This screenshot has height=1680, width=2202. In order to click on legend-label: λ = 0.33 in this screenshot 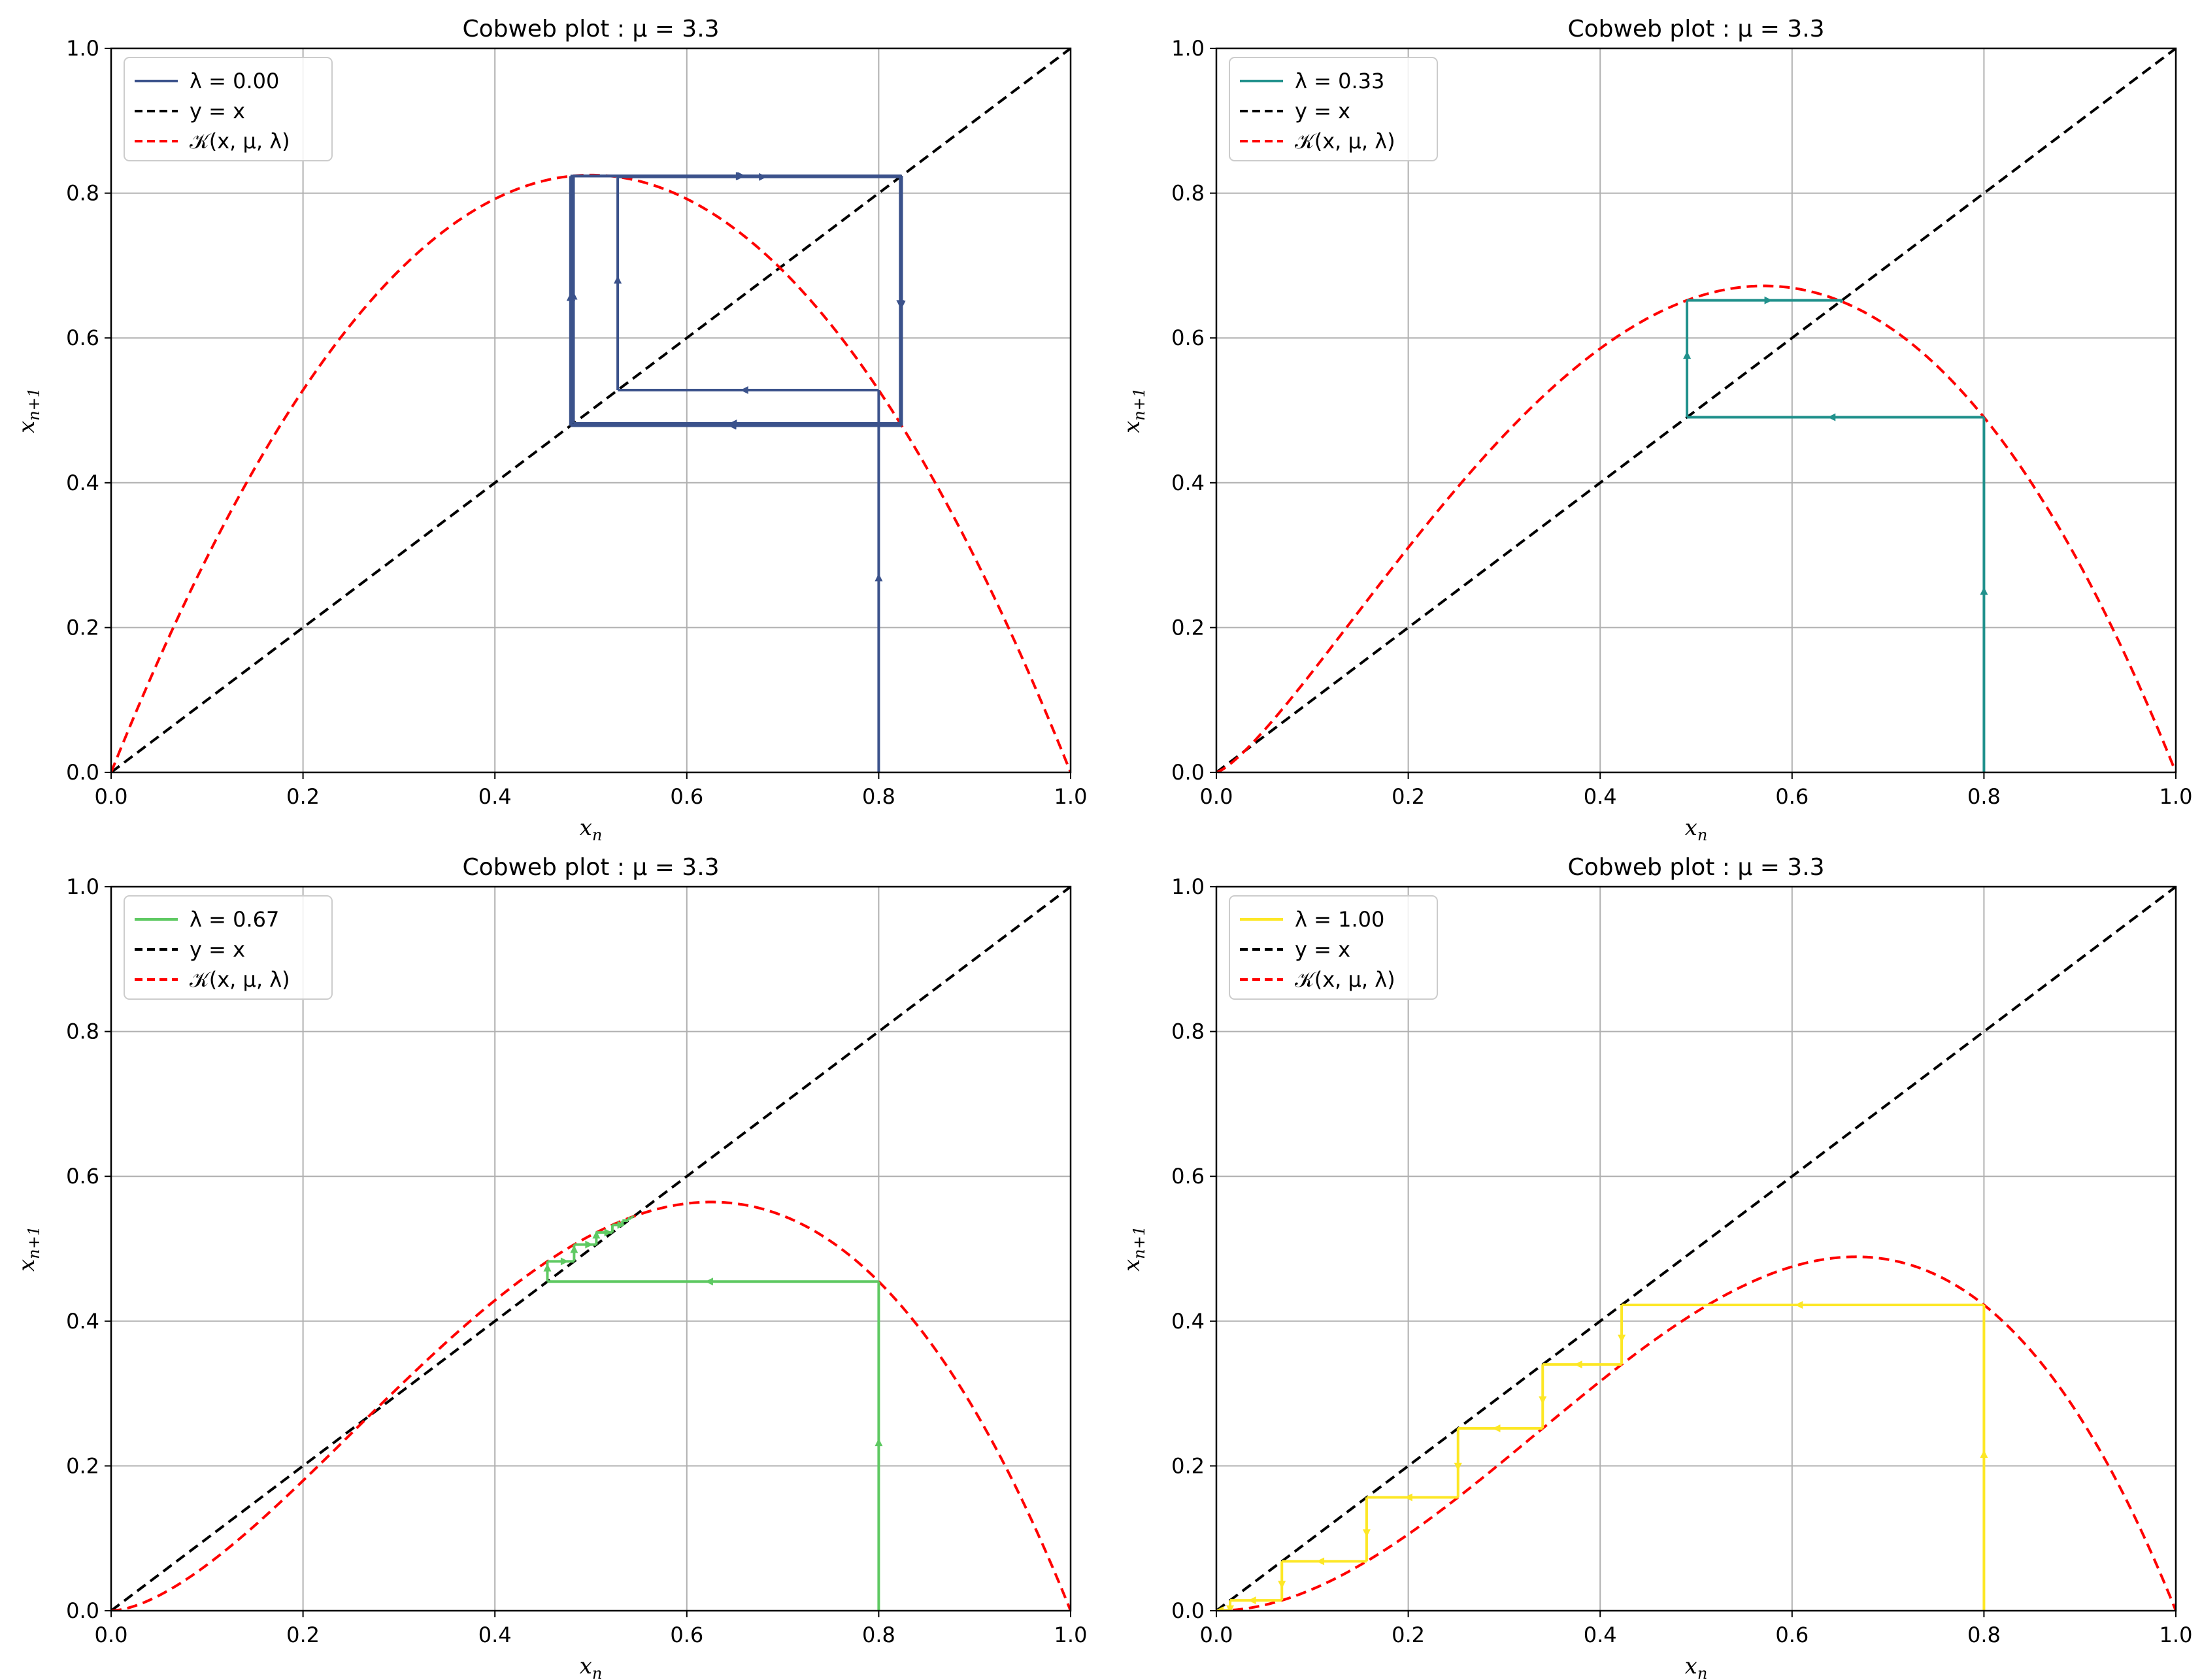, I will do `click(1339, 81)`.